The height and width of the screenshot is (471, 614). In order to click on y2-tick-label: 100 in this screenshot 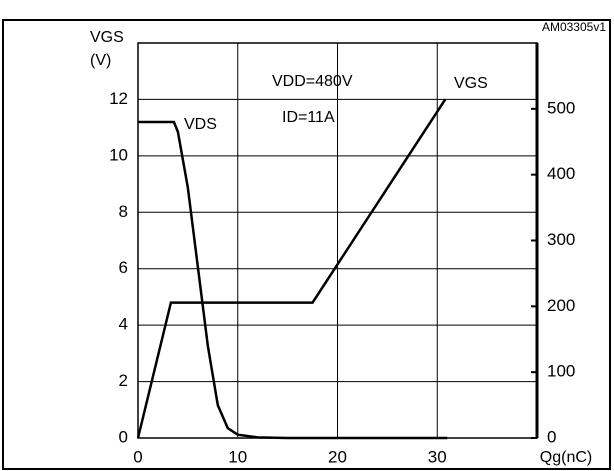, I will do `click(561, 371)`.